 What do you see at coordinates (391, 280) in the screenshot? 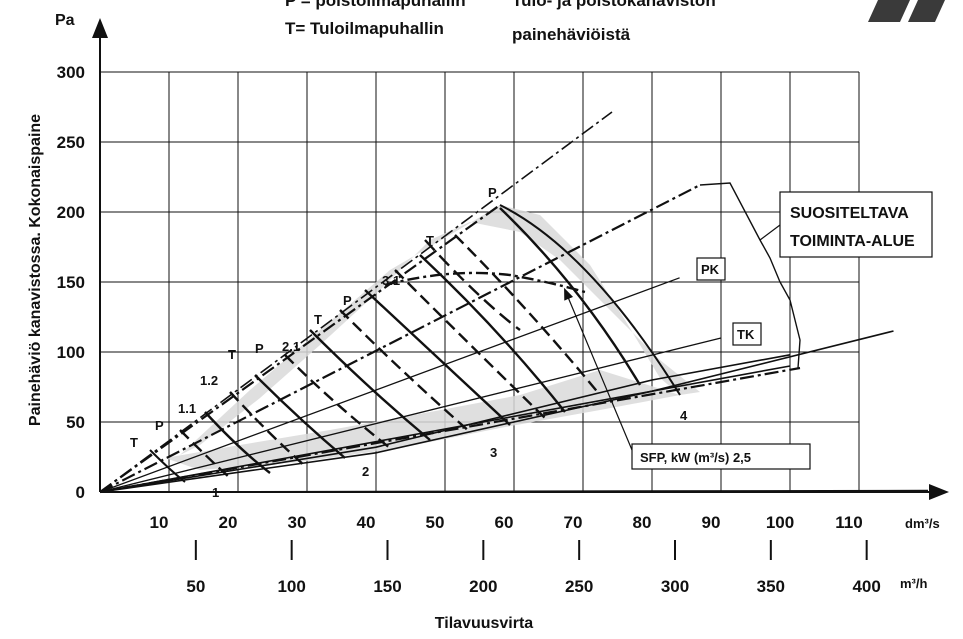
I see `fan-label: 3.1` at bounding box center [391, 280].